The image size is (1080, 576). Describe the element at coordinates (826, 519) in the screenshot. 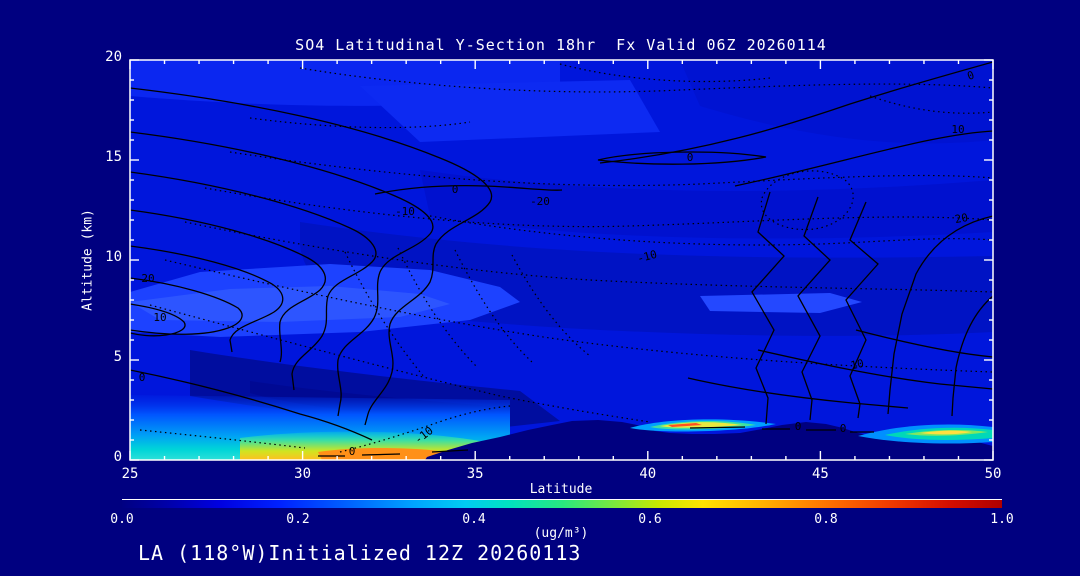

I see `colorbar-tick-label: 0.8` at that location.